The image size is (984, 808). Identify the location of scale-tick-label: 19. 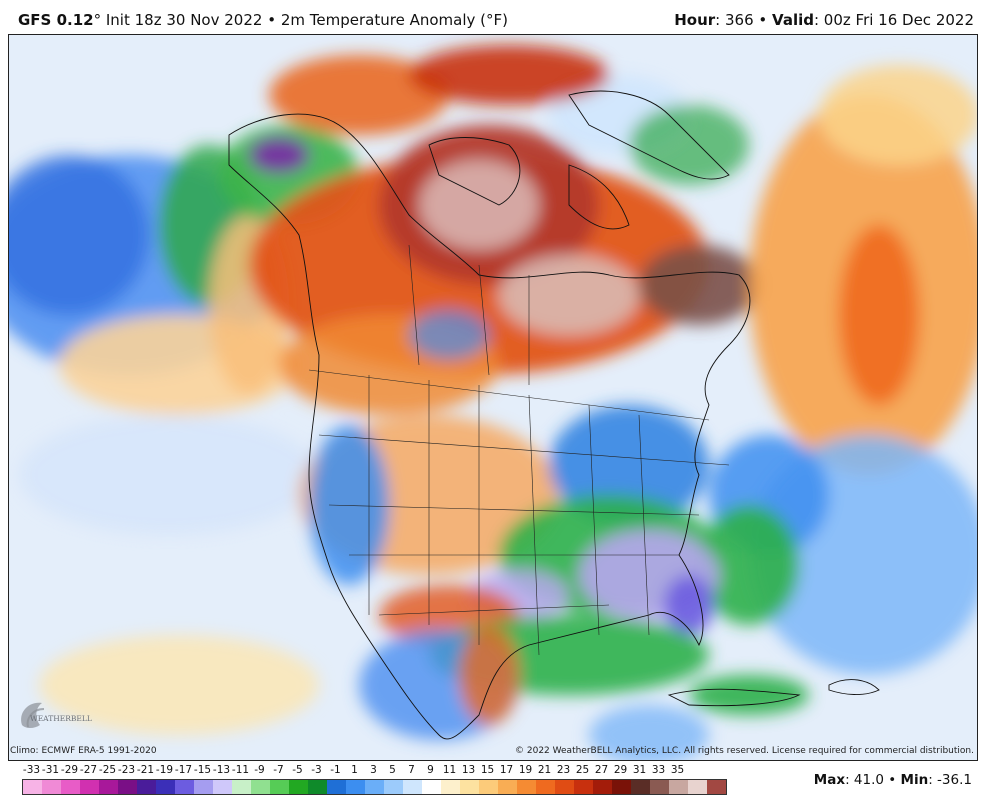
(525, 770).